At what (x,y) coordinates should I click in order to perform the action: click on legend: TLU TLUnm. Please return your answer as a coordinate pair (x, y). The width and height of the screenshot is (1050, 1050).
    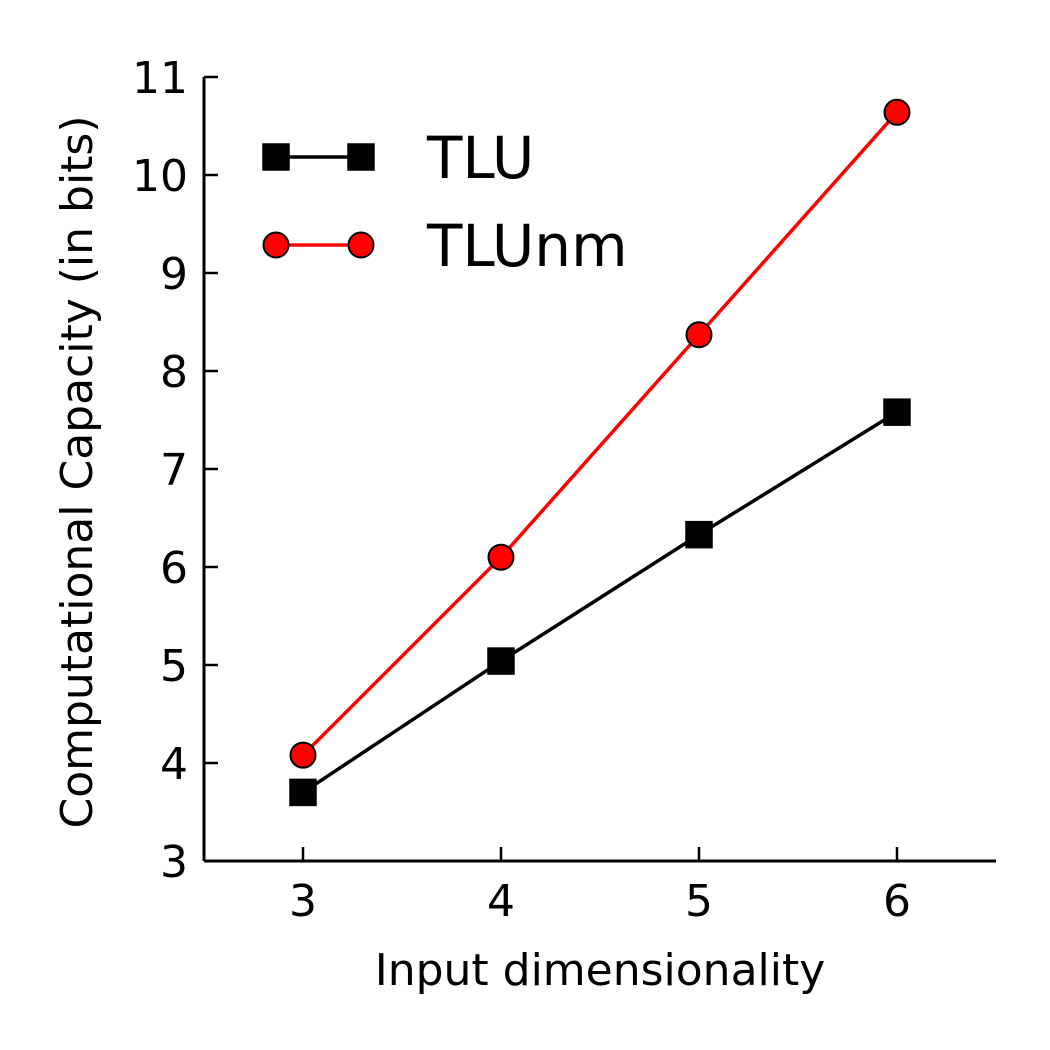
    Looking at the image, I should click on (445, 202).